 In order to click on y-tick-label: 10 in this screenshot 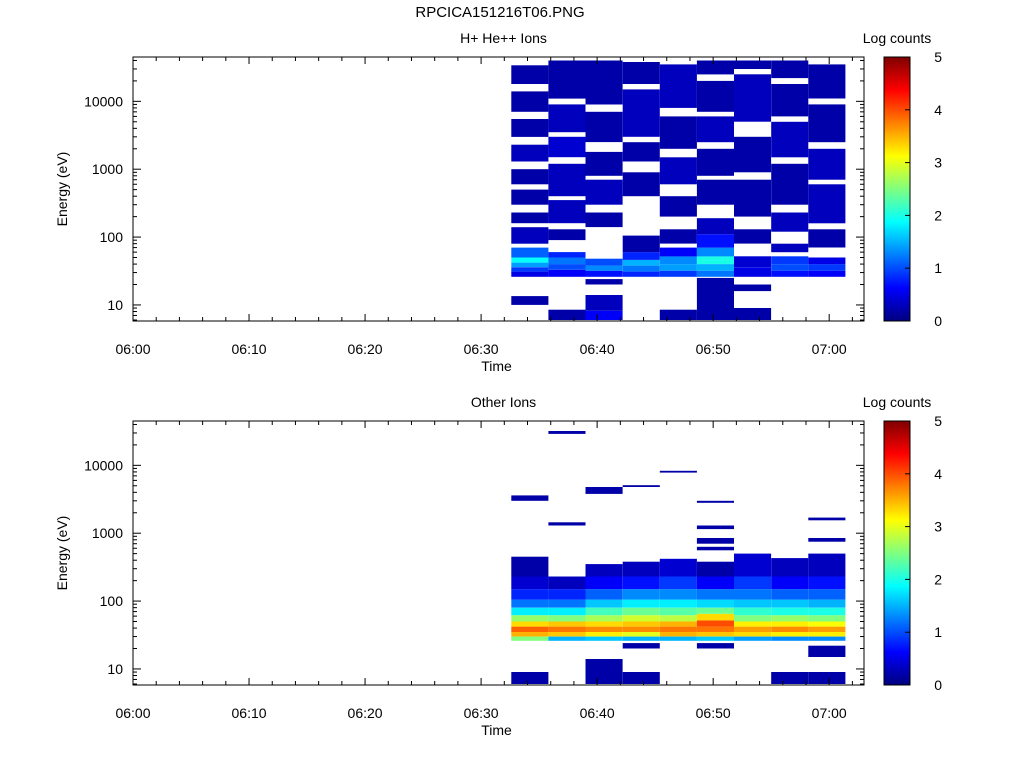, I will do `click(115, 669)`.